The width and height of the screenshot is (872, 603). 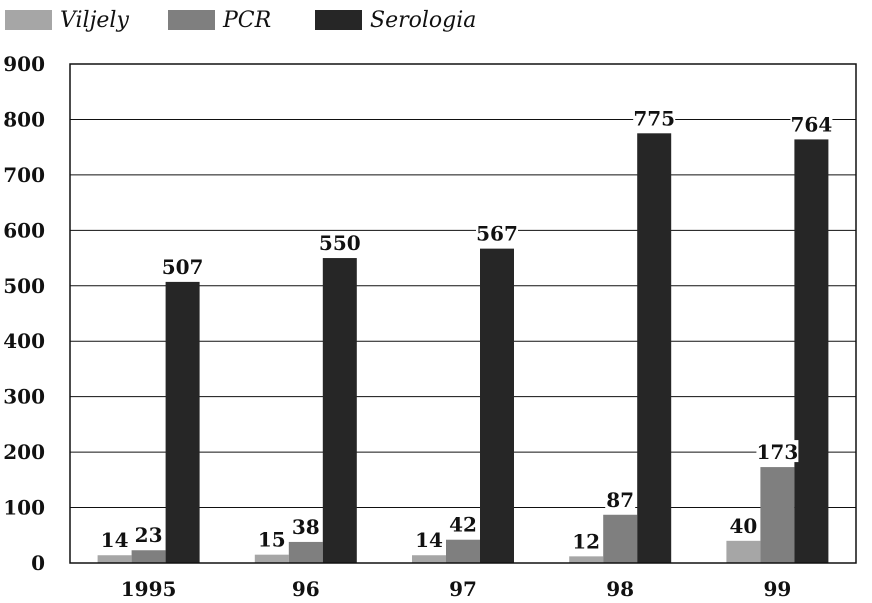 I want to click on data-label-pcr-1995: 23, so click(x=149, y=535).